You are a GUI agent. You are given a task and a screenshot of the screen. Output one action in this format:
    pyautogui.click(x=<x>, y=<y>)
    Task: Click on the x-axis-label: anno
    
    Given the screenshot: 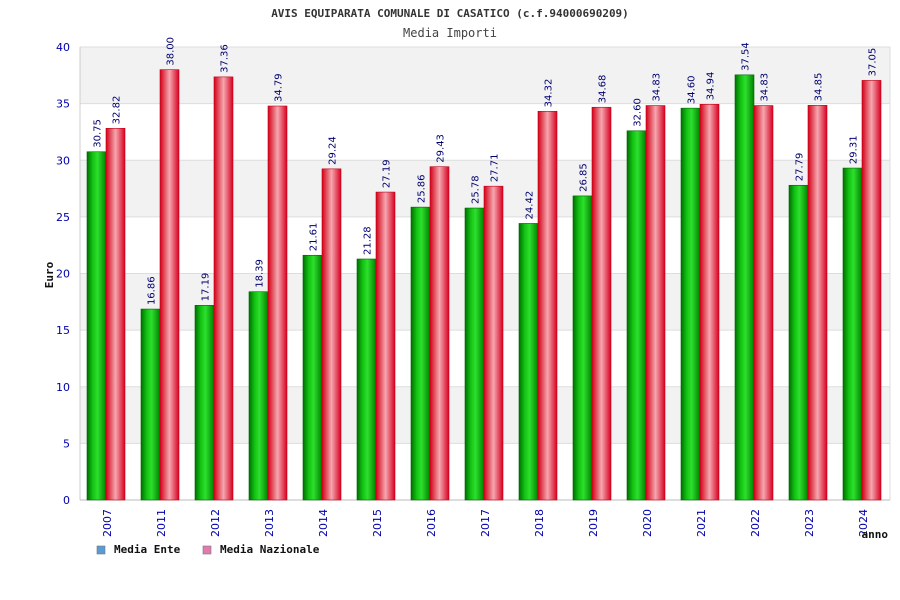 What is the action you would take?
    pyautogui.click(x=875, y=534)
    